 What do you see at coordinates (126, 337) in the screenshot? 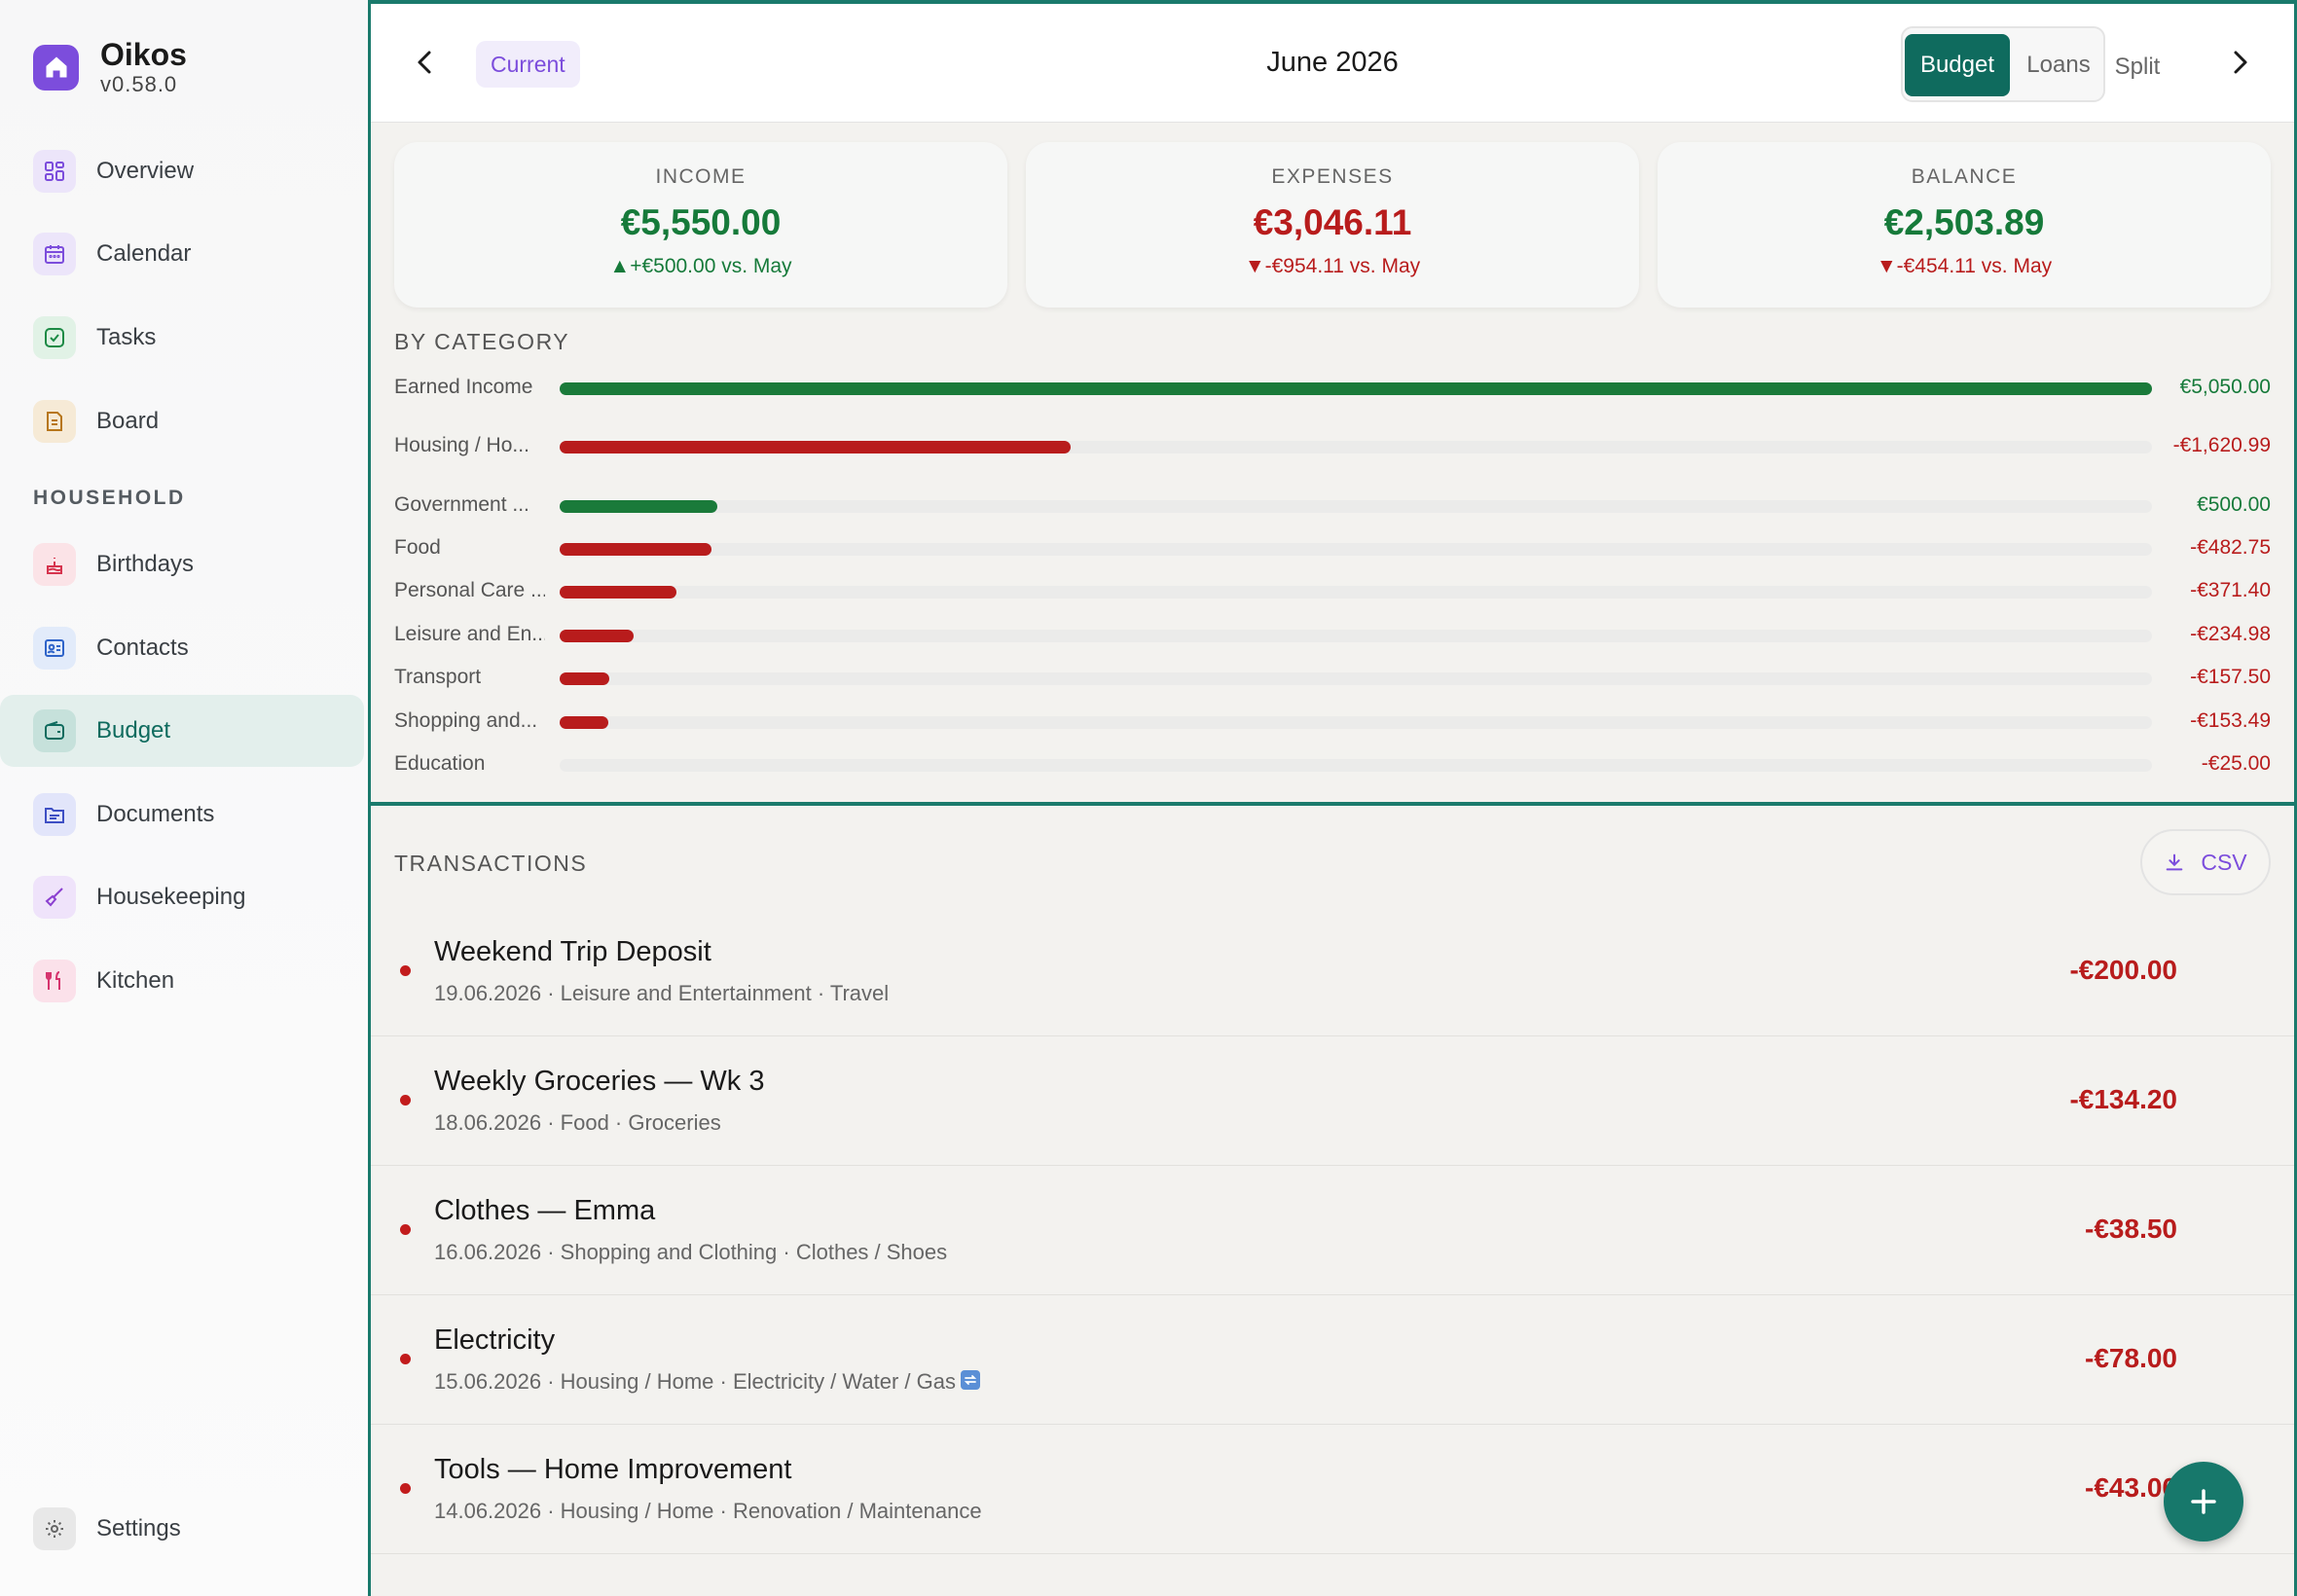
I see `nav-label: Tasks` at bounding box center [126, 337].